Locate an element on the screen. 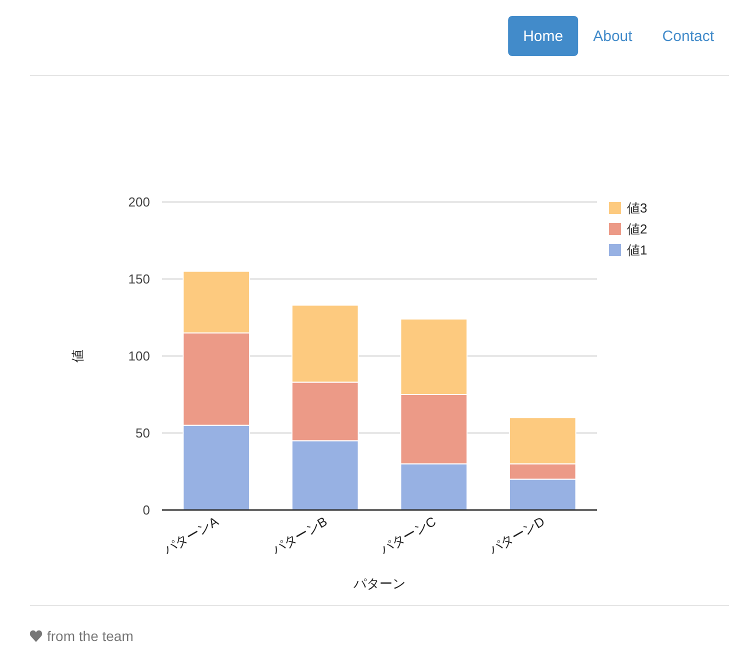  y-axis-title: 値 is located at coordinates (77, 356).